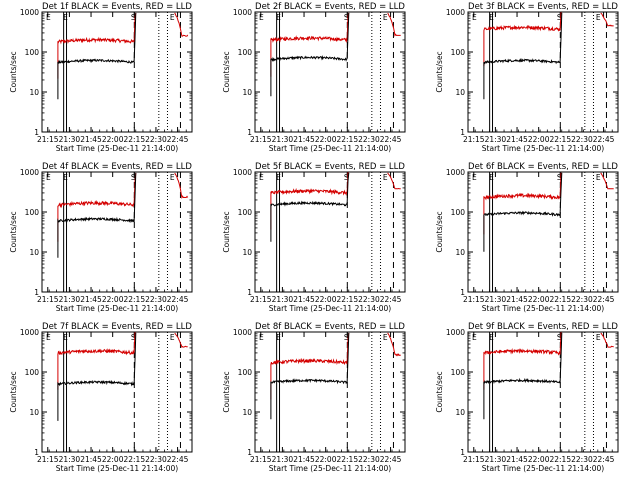 This screenshot has width=640, height=480. What do you see at coordinates (330, 7) in the screenshot?
I see `panel-title: Det 2f BLACK = Events, RED = LLD` at bounding box center [330, 7].